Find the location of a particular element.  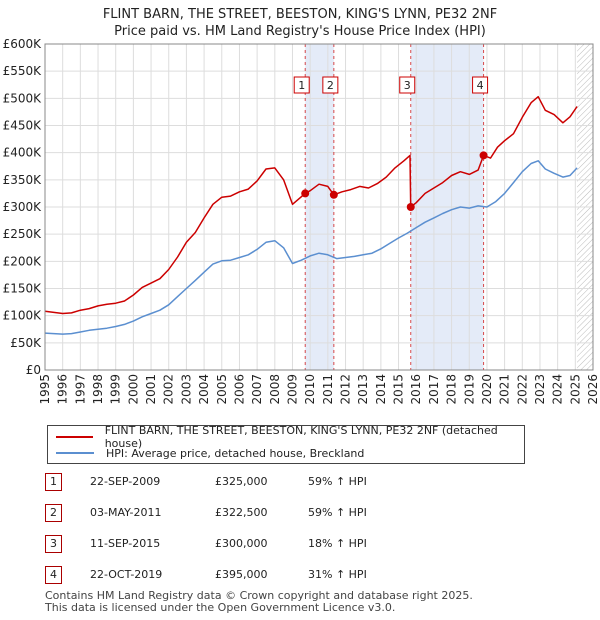

y-tick-label: £600K is located at coordinates (23, 44).